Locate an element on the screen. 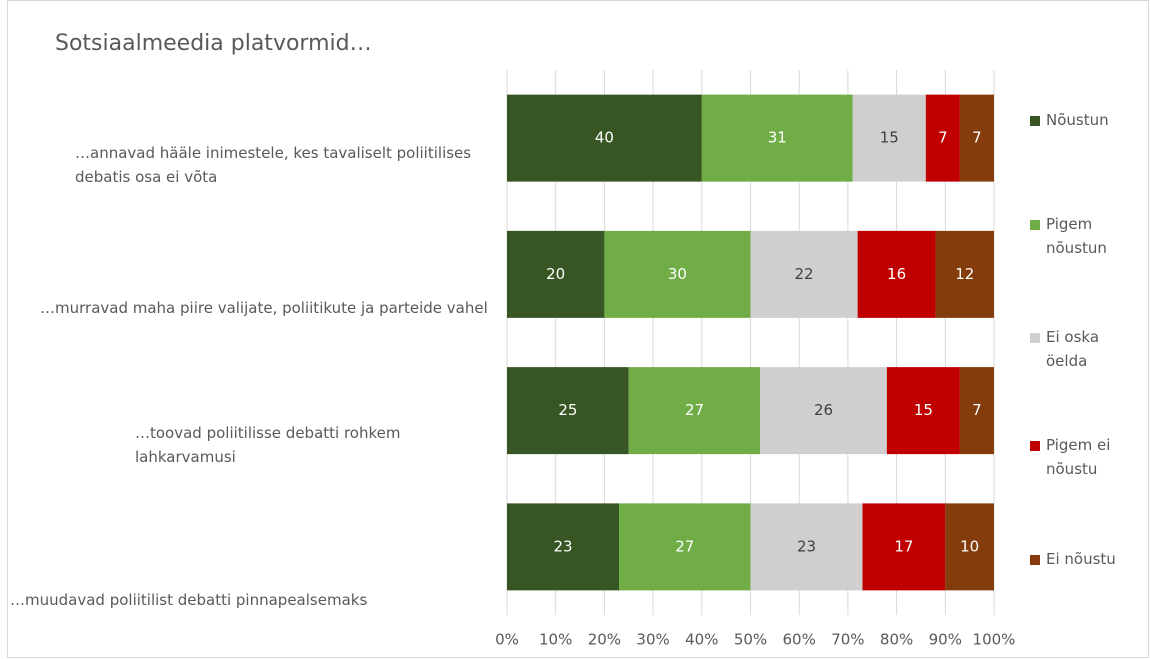  legend-label: Ei nõustu is located at coordinates (1081, 559).